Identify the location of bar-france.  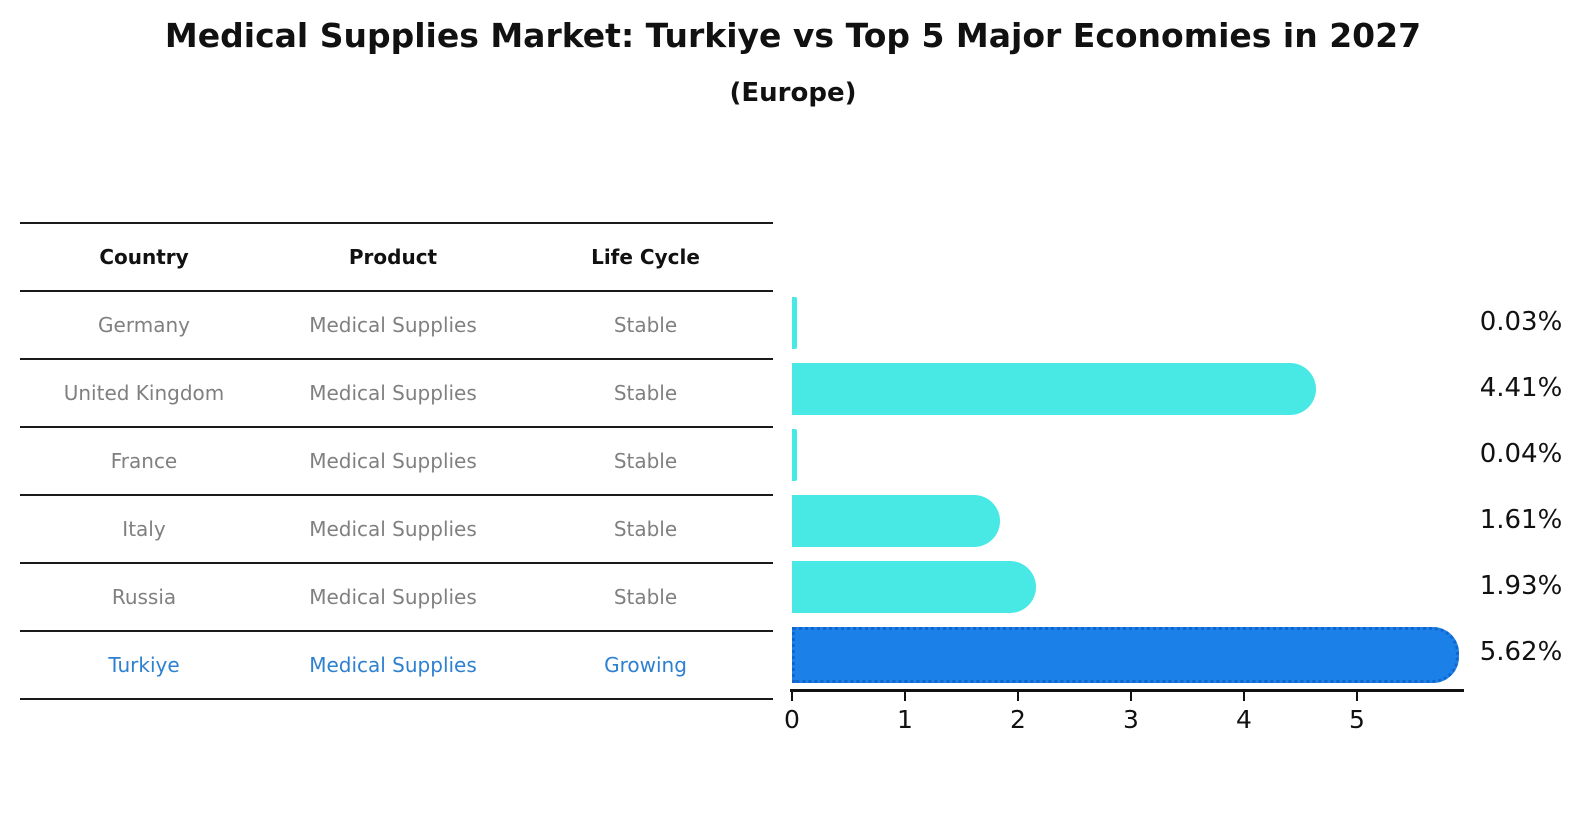
(794, 455).